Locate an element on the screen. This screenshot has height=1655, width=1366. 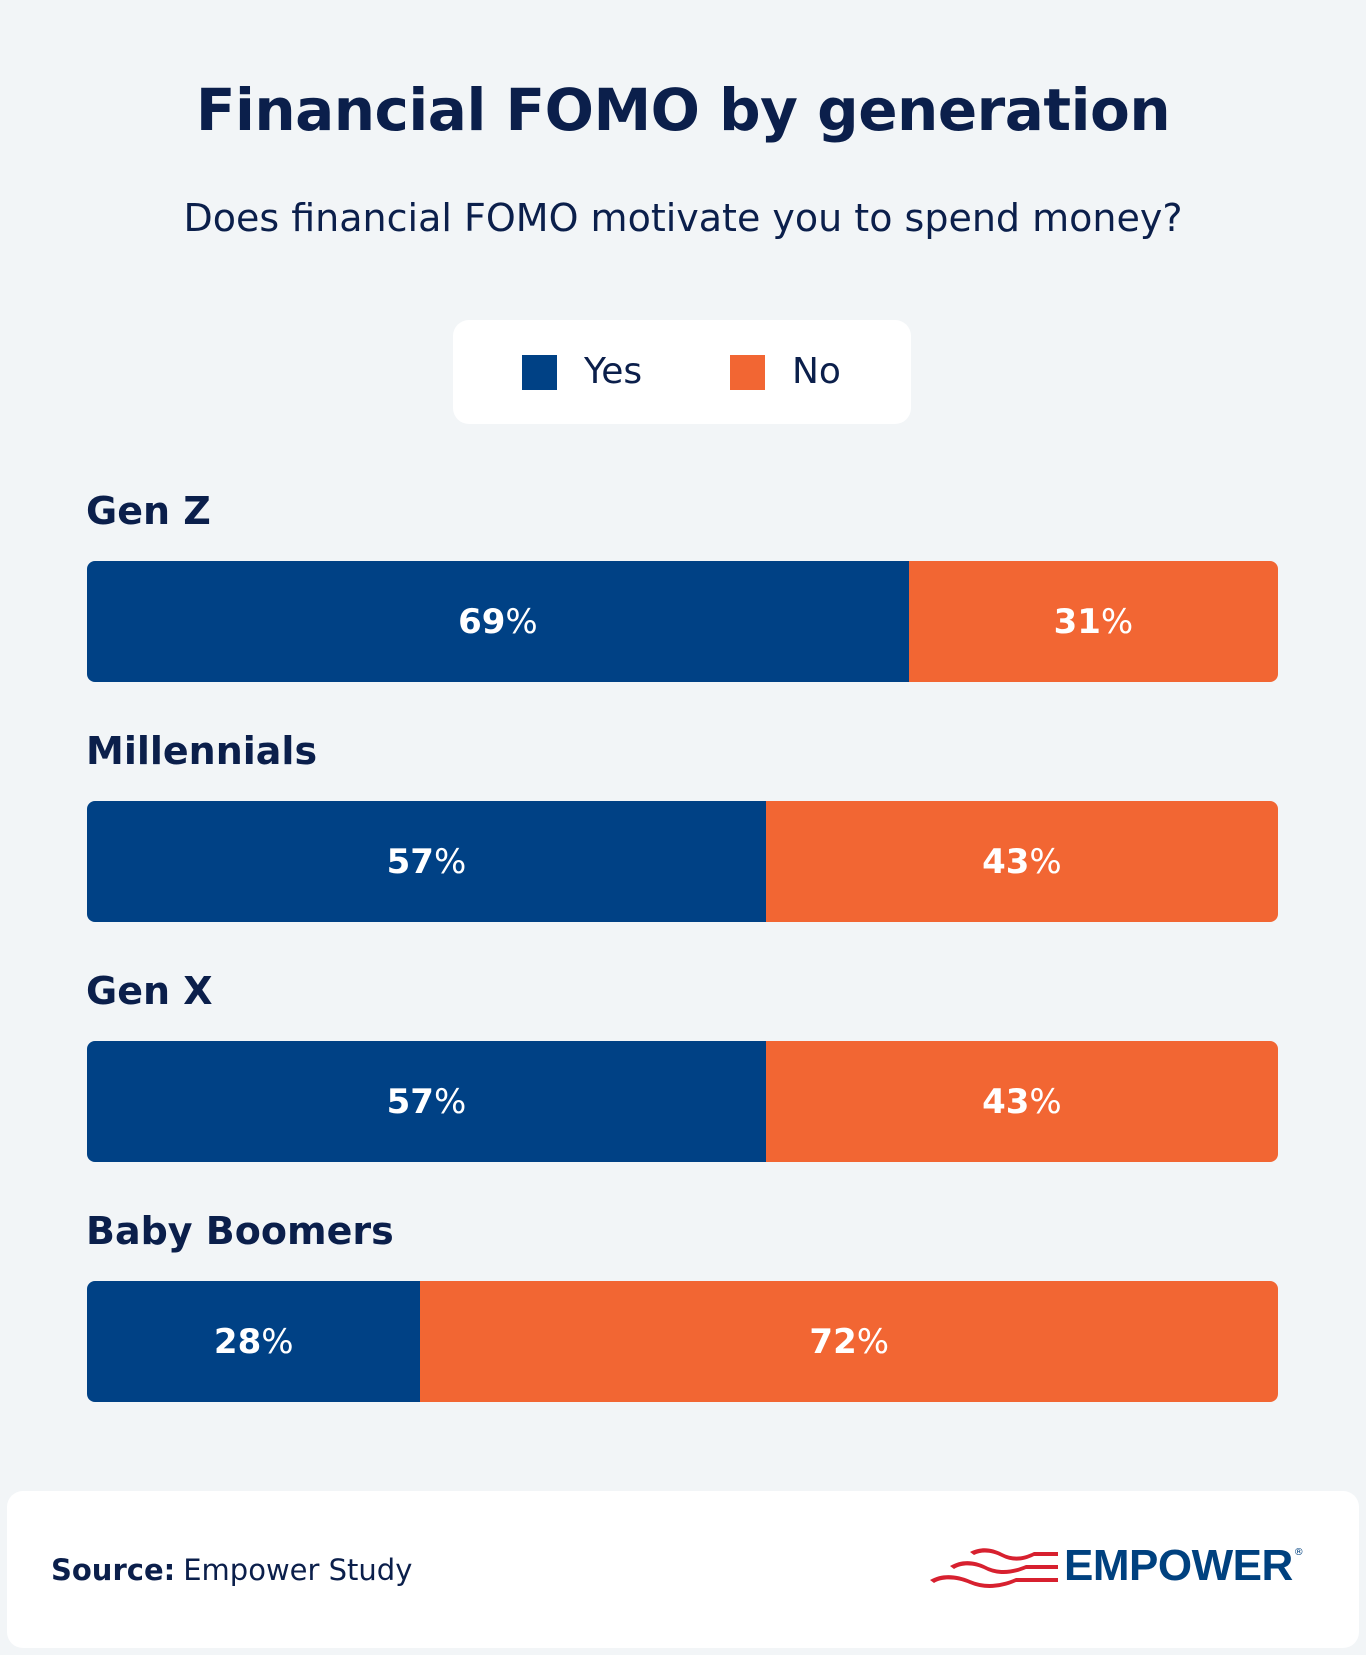
bar-millennials: 57% 43% is located at coordinates (682, 861).